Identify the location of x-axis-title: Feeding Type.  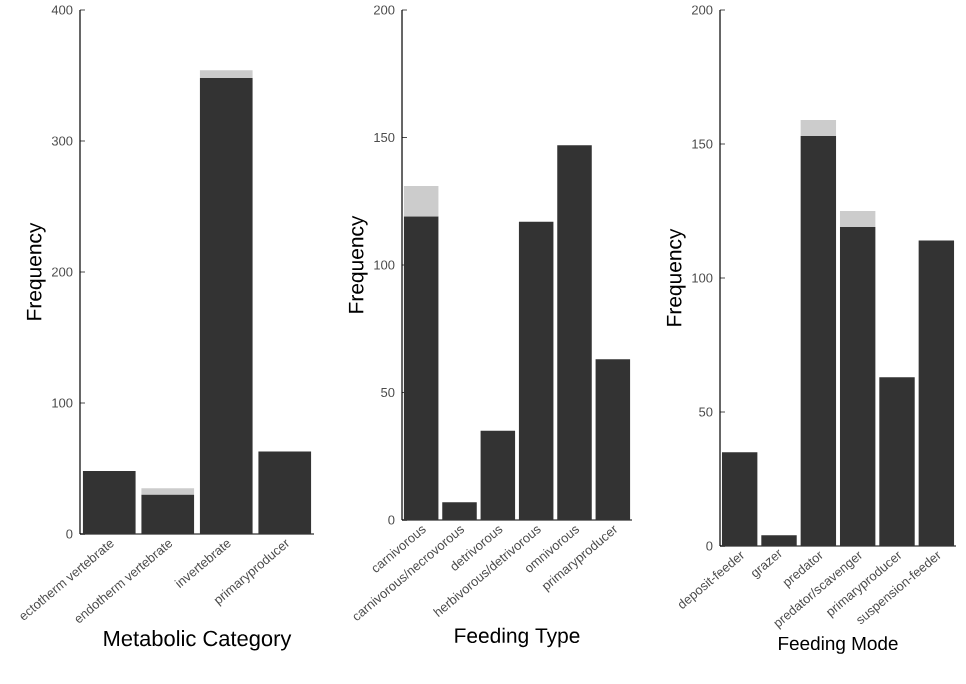
(517, 637).